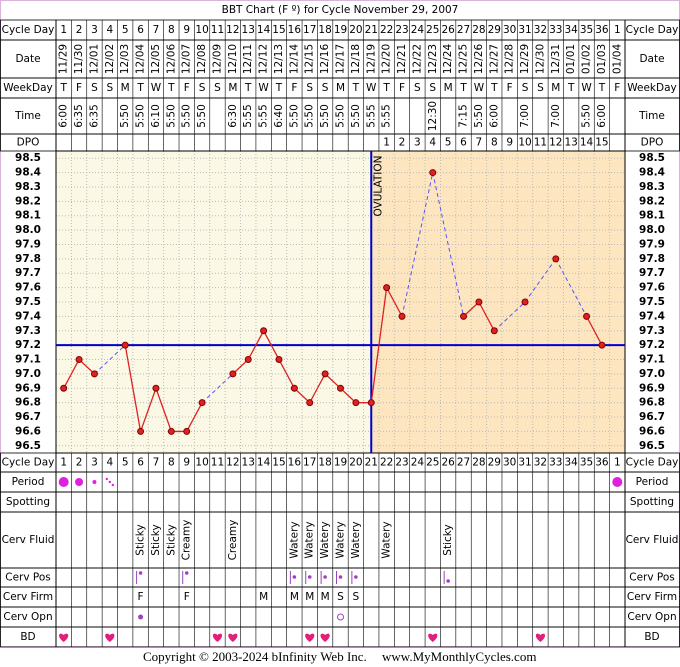 Image resolution: width=680 pixels, height=667 pixels. Describe the element at coordinates (463, 463) in the screenshot. I see `cycle-day: 27` at that location.